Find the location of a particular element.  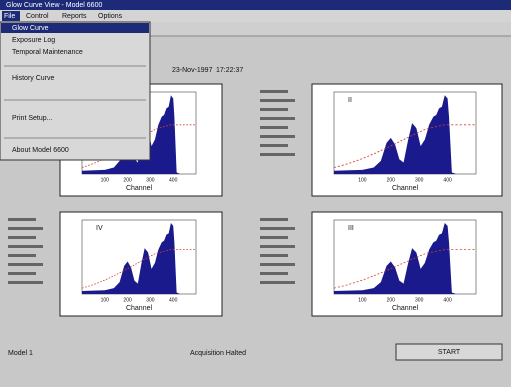

menu-item: Reports is located at coordinates (74, 16).